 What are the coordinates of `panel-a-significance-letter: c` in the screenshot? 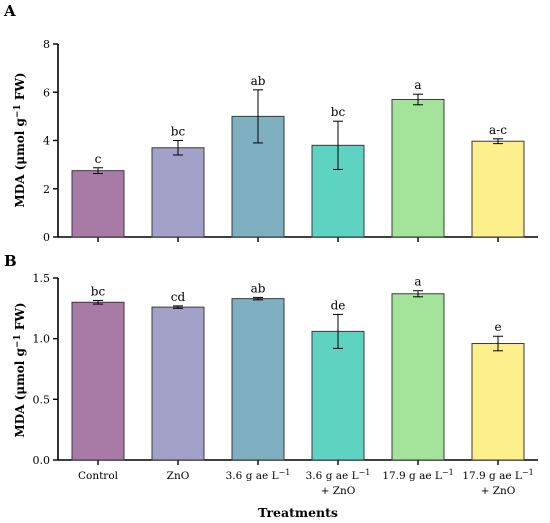 It's located at (98, 159).